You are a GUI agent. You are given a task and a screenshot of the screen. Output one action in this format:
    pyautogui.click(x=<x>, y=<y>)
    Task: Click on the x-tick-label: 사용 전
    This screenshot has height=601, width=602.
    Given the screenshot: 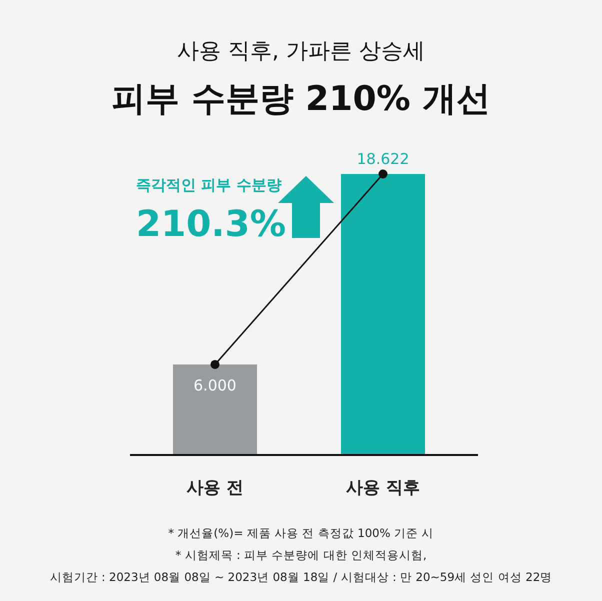 What is the action you would take?
    pyautogui.click(x=215, y=488)
    